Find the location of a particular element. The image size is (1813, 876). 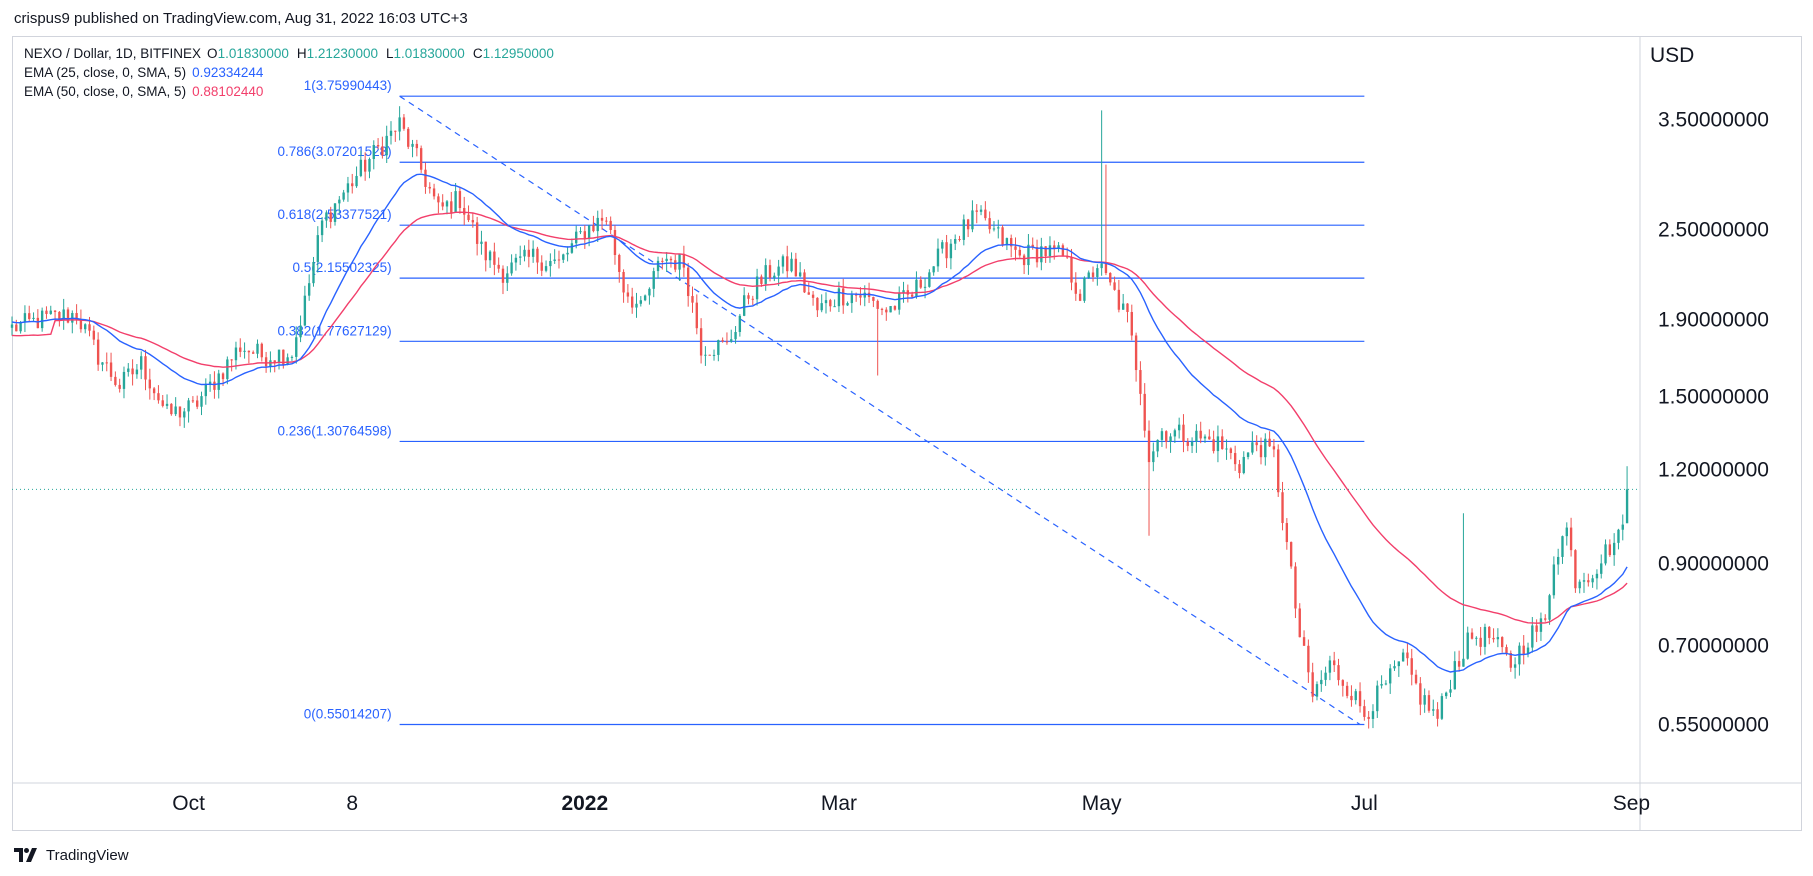

x-tick-label: Mar is located at coordinates (839, 803).